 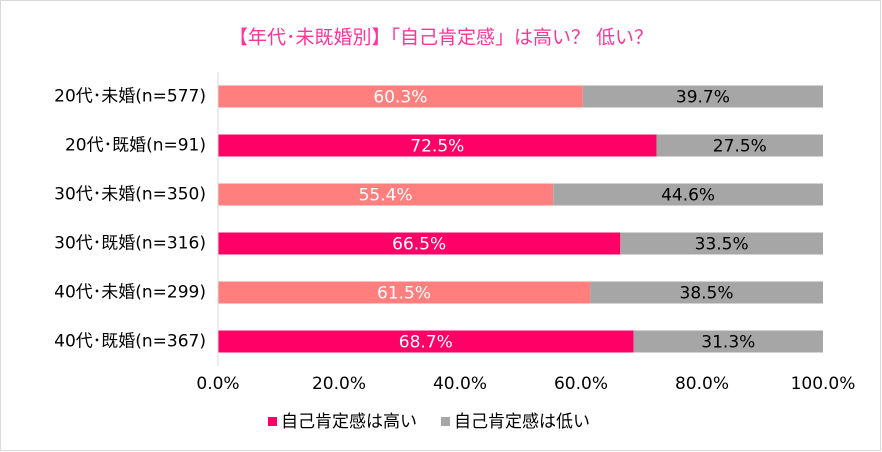 I want to click on data-label: 72.5%, so click(x=437, y=147).